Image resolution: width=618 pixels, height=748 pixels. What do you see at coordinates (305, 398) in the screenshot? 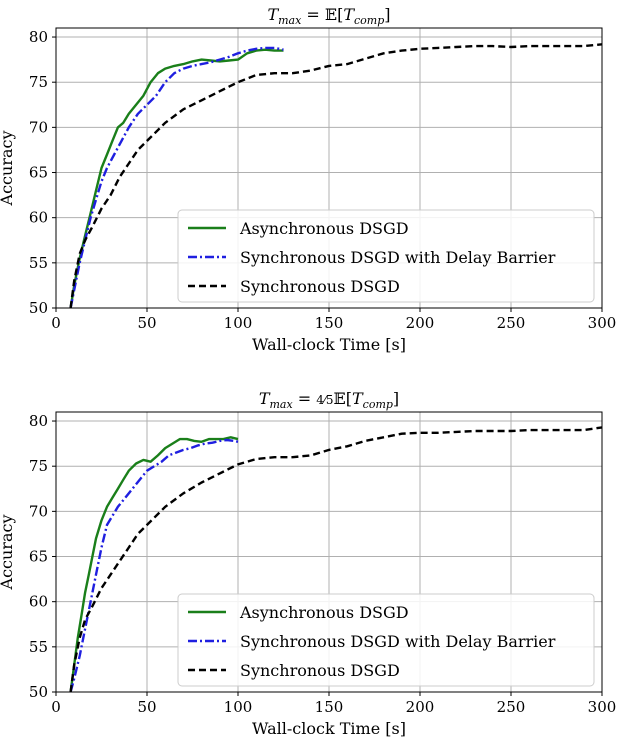
I see `title-eq: =` at bounding box center [305, 398].